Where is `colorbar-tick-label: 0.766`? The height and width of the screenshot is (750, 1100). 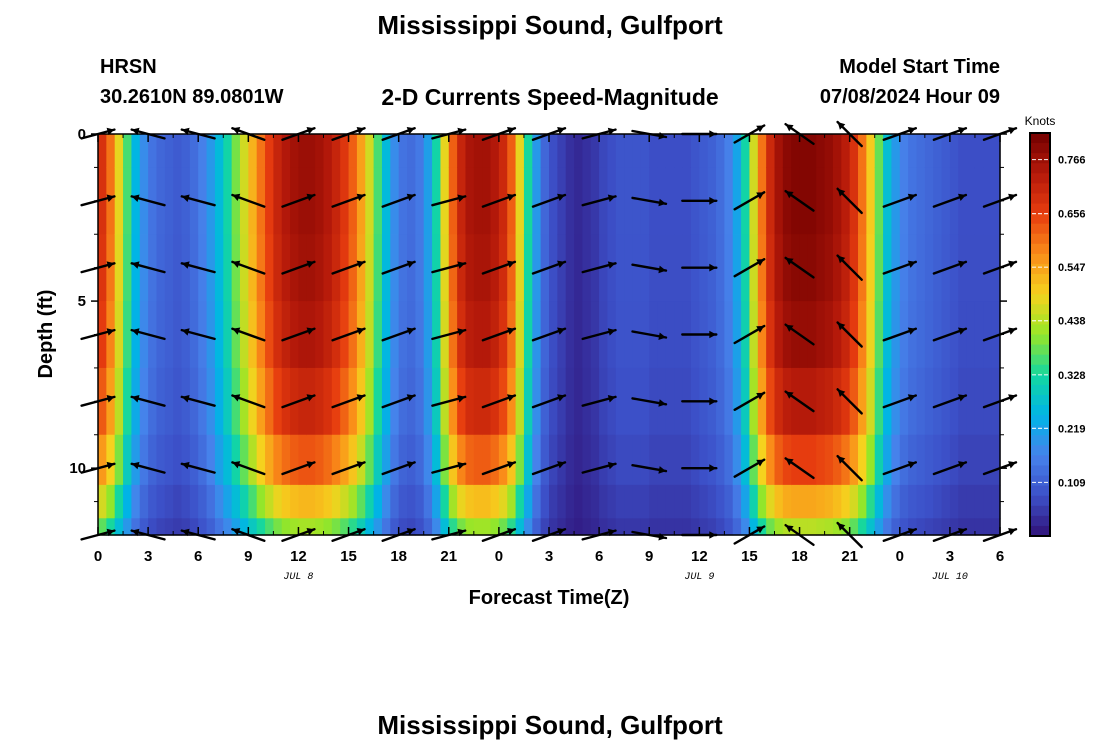 colorbar-tick-label: 0.766 is located at coordinates (1072, 161).